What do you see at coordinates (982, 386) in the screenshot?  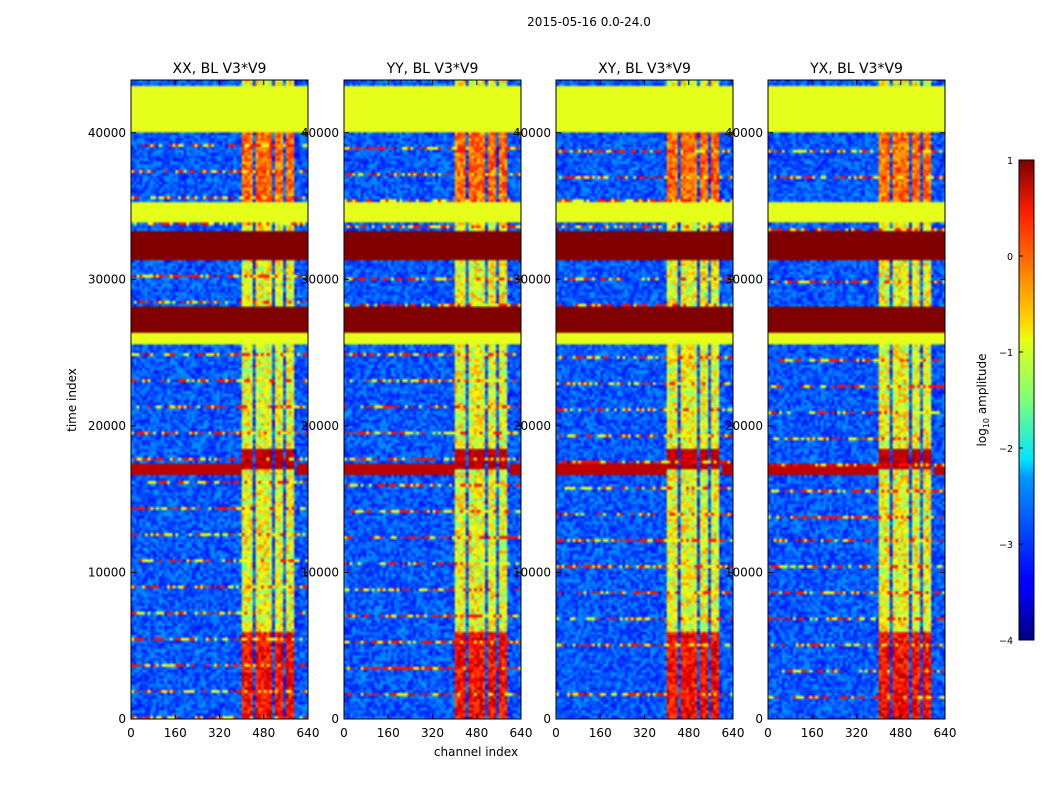 I see `colorbar-label-suffix: amplitude` at bounding box center [982, 386].